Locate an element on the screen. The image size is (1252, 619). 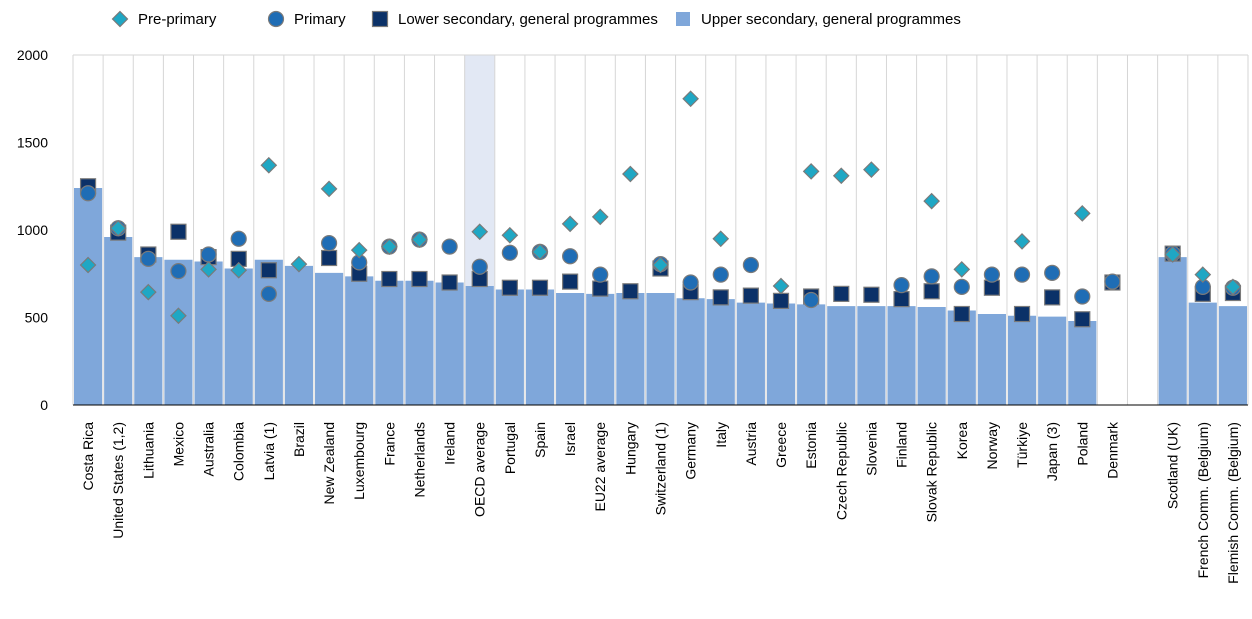
y-tick-label: 1500 is located at coordinates (32, 143).